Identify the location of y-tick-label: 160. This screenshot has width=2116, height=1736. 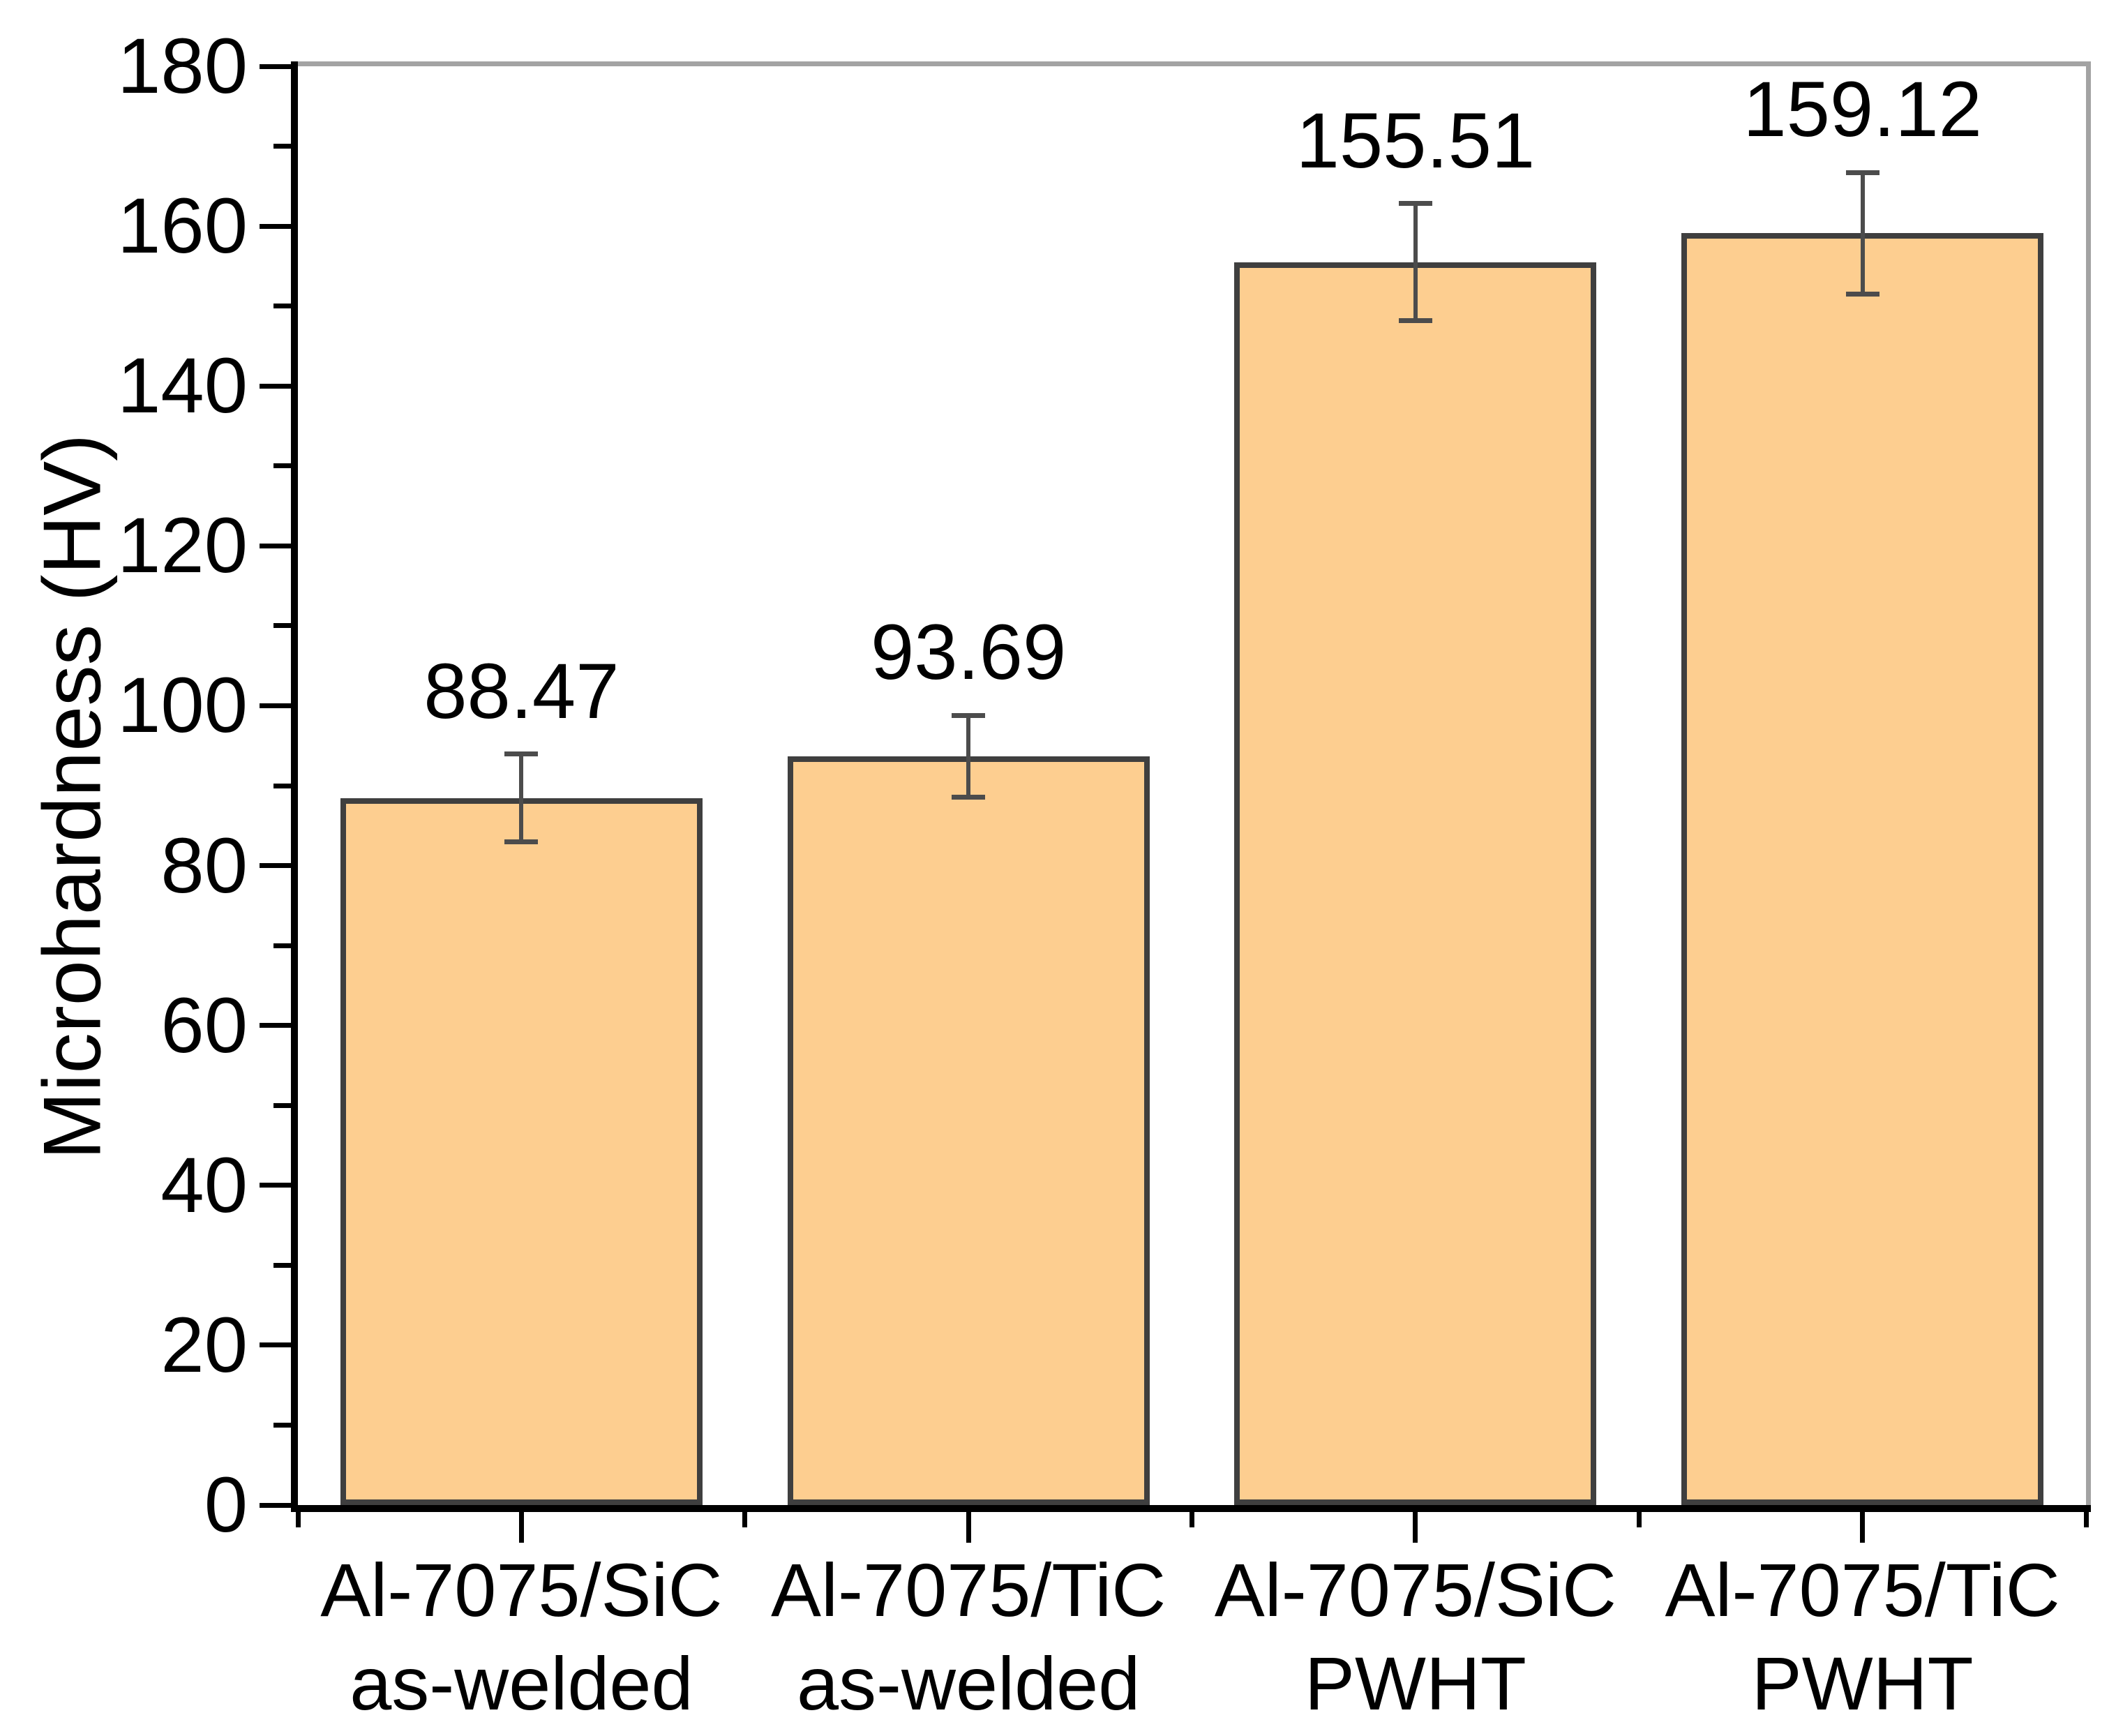
(182, 226).